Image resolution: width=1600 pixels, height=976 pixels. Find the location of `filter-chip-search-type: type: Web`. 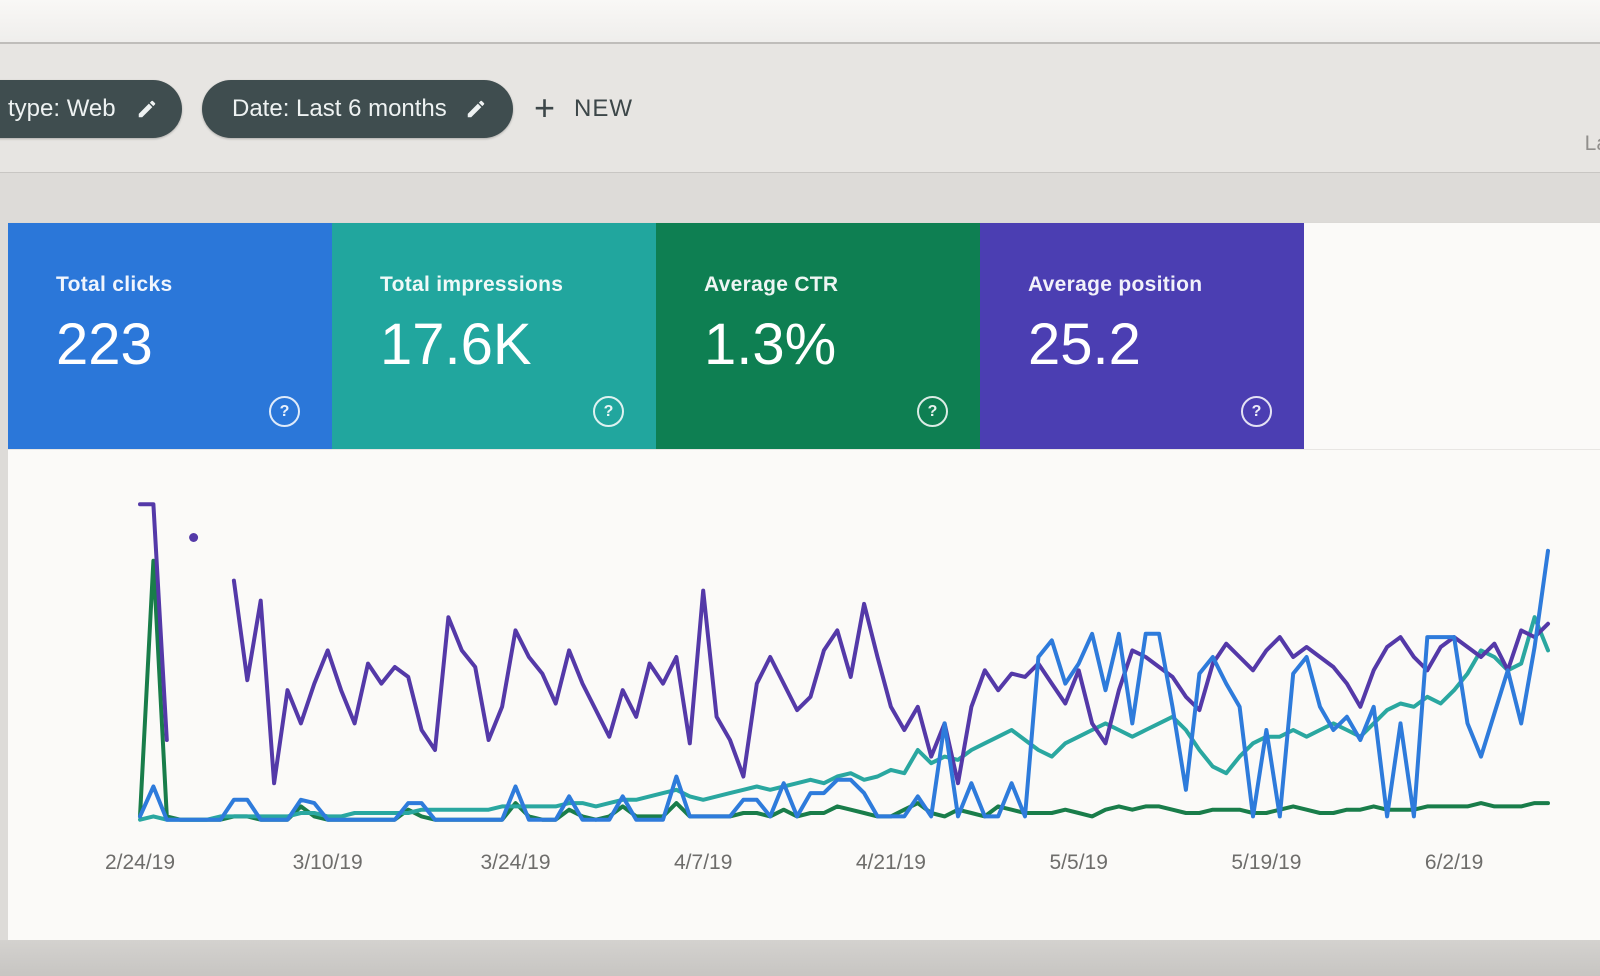

filter-chip-search-type: type: Web is located at coordinates (91, 109).